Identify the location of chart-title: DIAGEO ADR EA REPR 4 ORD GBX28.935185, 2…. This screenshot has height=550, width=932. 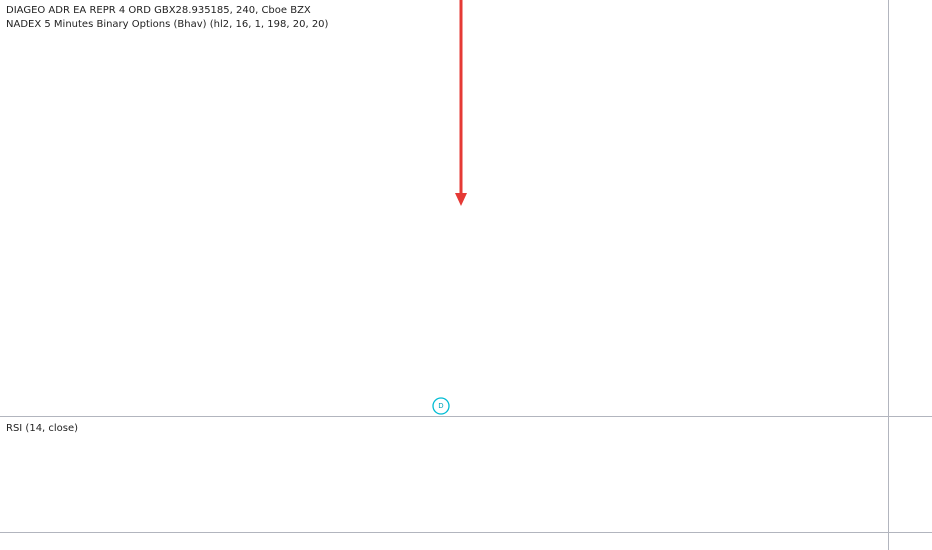
(158, 10).